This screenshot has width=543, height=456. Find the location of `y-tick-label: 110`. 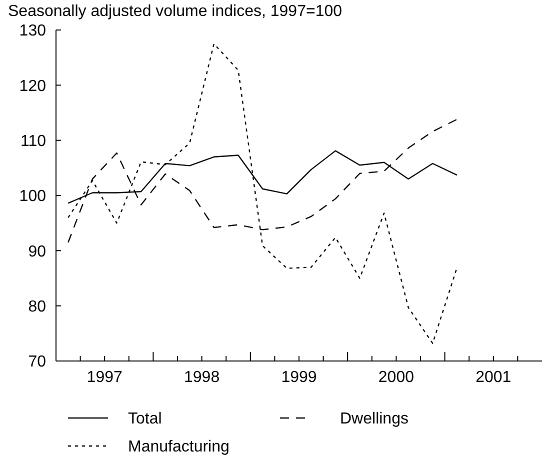

y-tick-label: 110 is located at coordinates (33, 141).